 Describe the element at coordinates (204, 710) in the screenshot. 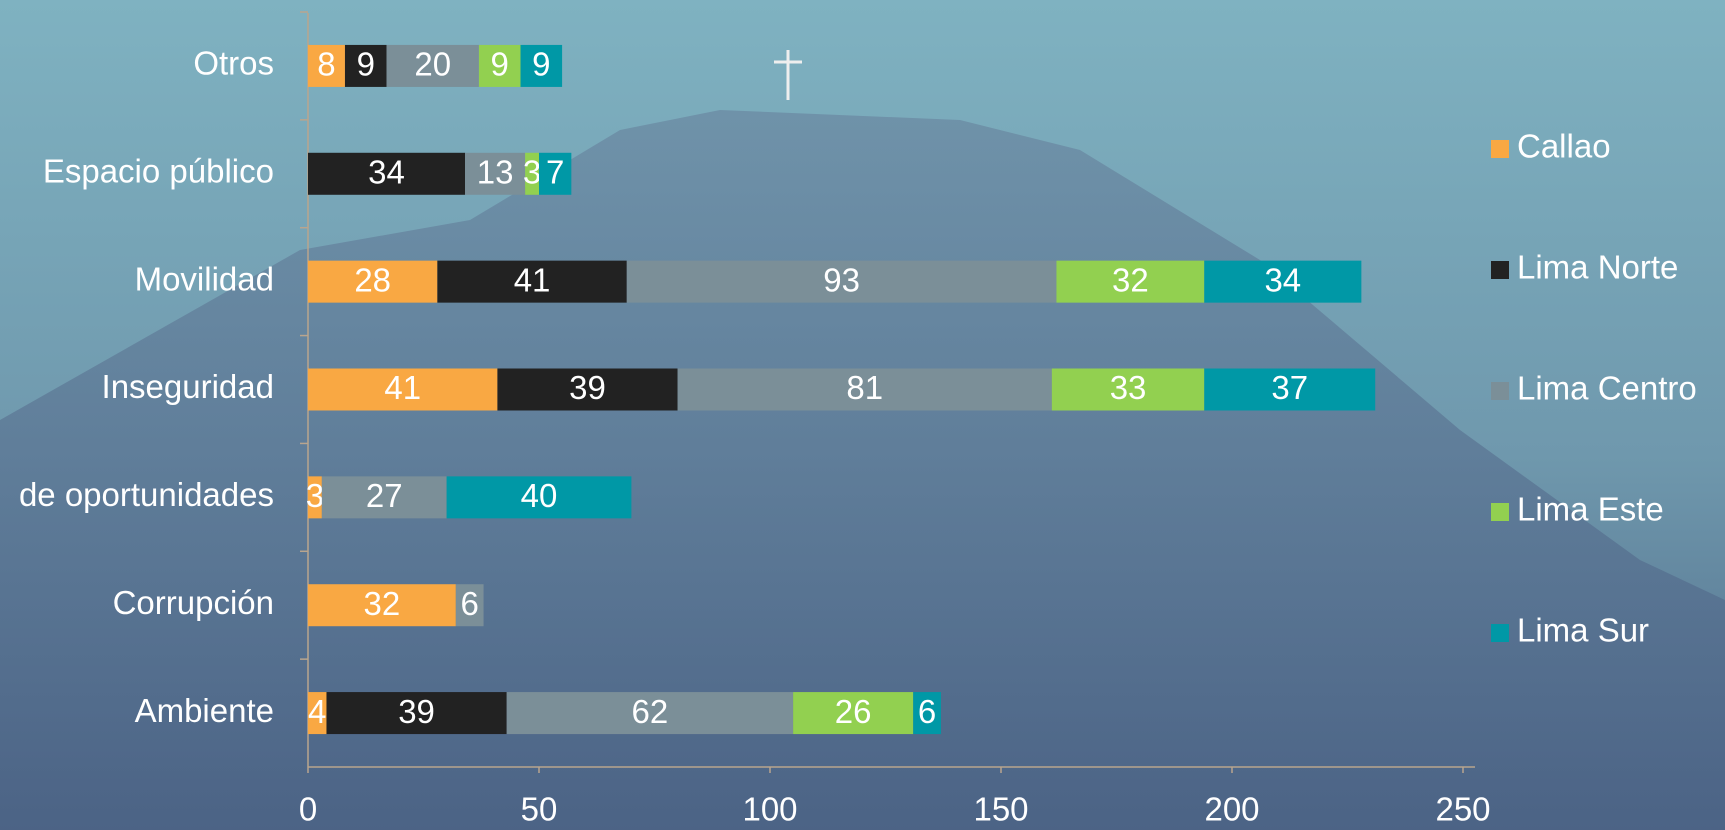

I see `y-tick-label: Ambiente` at that location.